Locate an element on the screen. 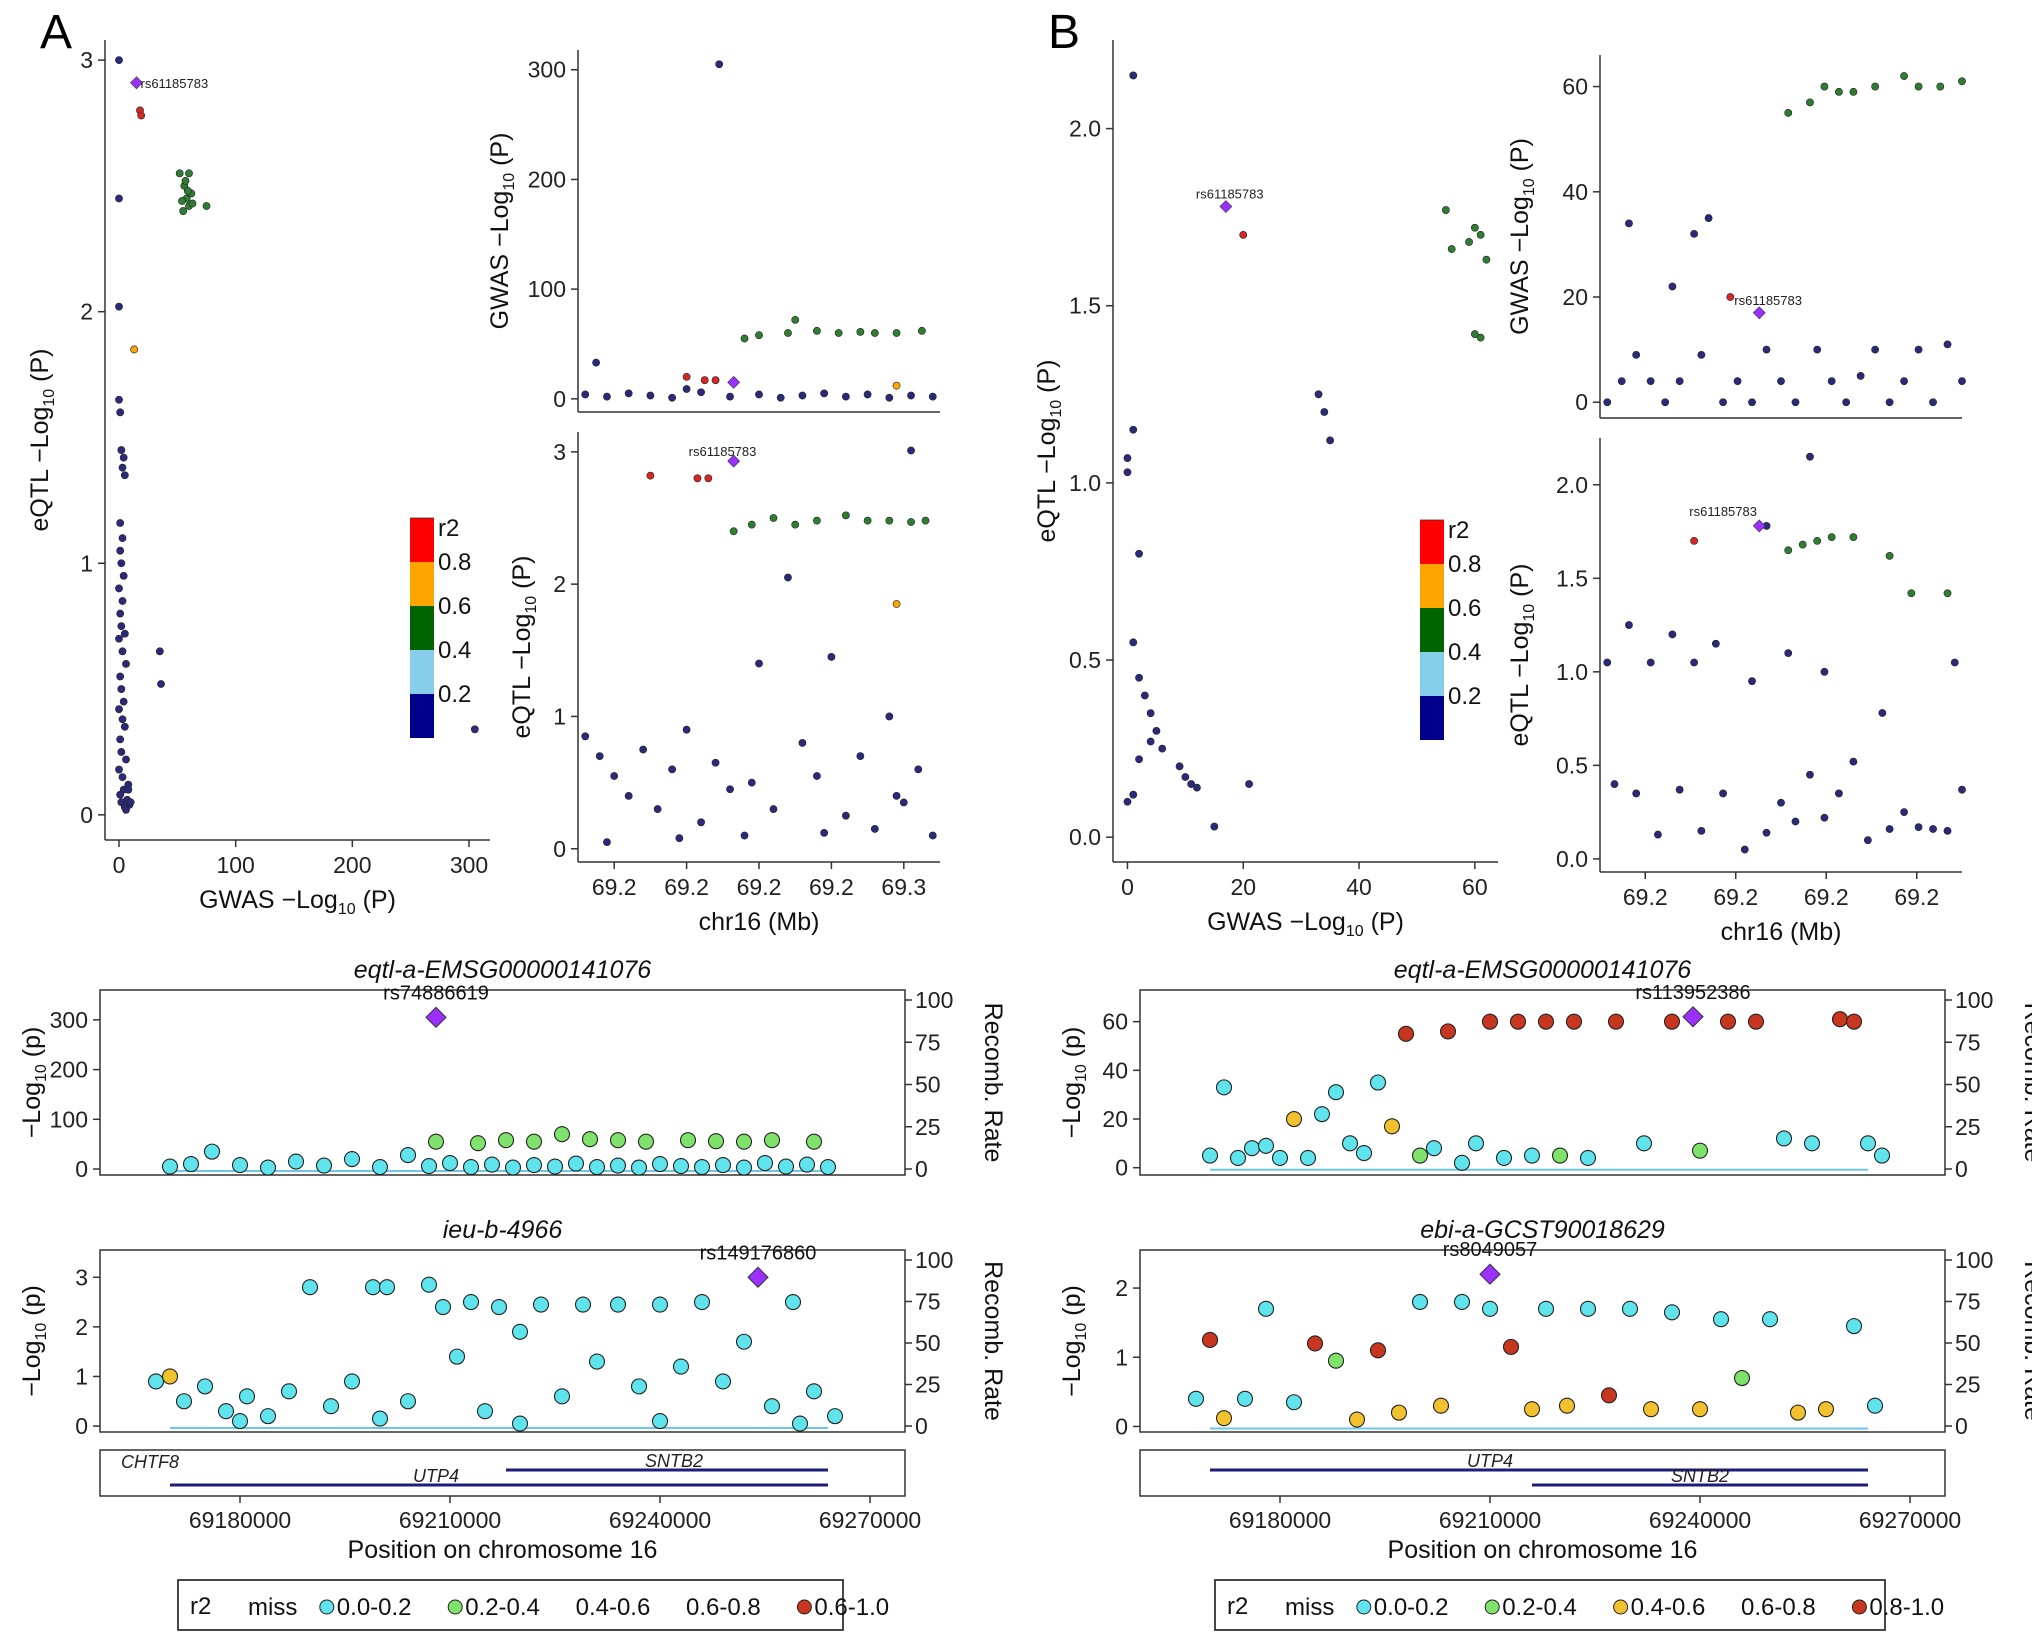  y-tick-label: 3 is located at coordinates (86, 60).